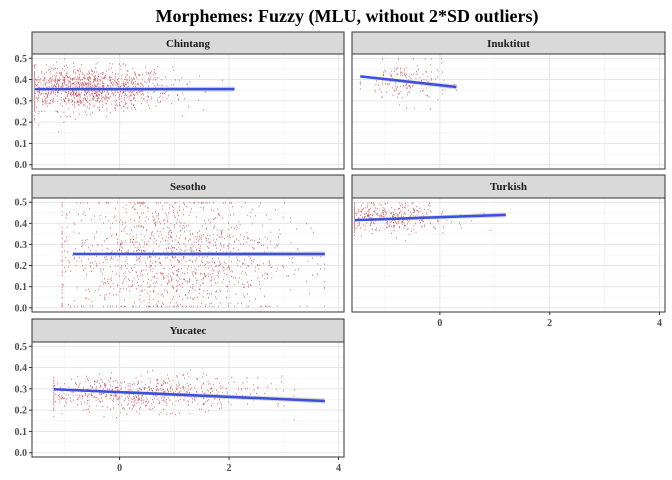 The height and width of the screenshot is (480, 672). I want to click on strip-label: Turkish, so click(508, 187).